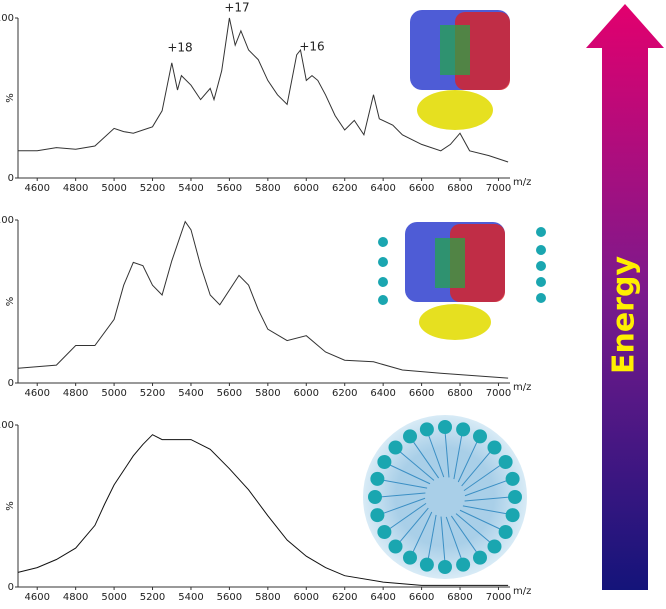 This screenshot has width=666, height=609. I want to click on energy-arrow: Energy, so click(625, 297).